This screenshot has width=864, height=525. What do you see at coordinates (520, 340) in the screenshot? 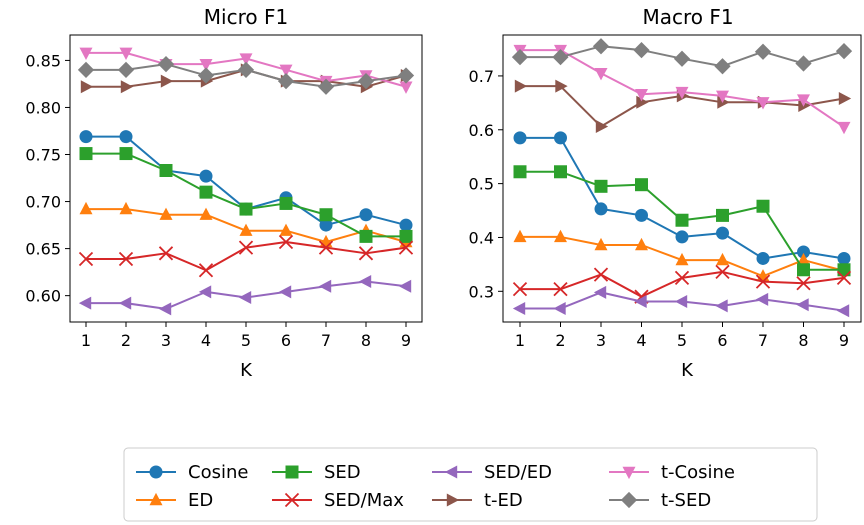
I see `x-tick-label: 1` at bounding box center [520, 340].